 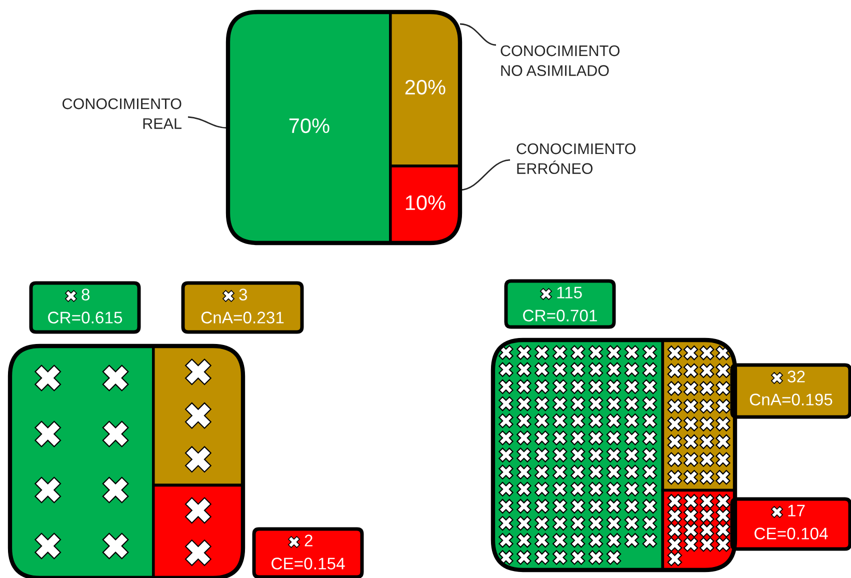 What do you see at coordinates (122, 113) in the screenshot?
I see `category-label: CONOCIMIENTO REAL` at bounding box center [122, 113].